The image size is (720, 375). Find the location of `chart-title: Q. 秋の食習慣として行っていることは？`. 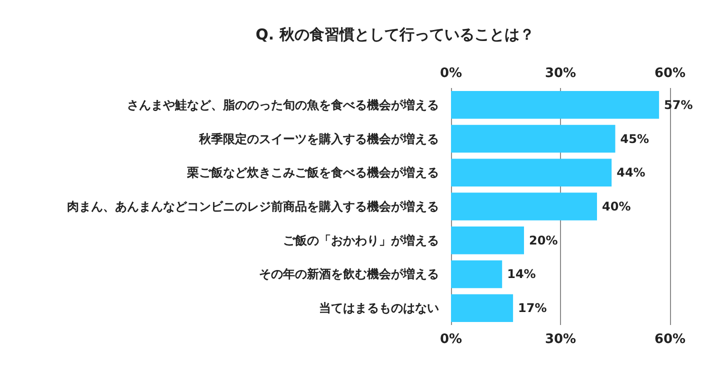

chart-title: Q. 秋の食習慣として行っていることは？ is located at coordinates (395, 35).